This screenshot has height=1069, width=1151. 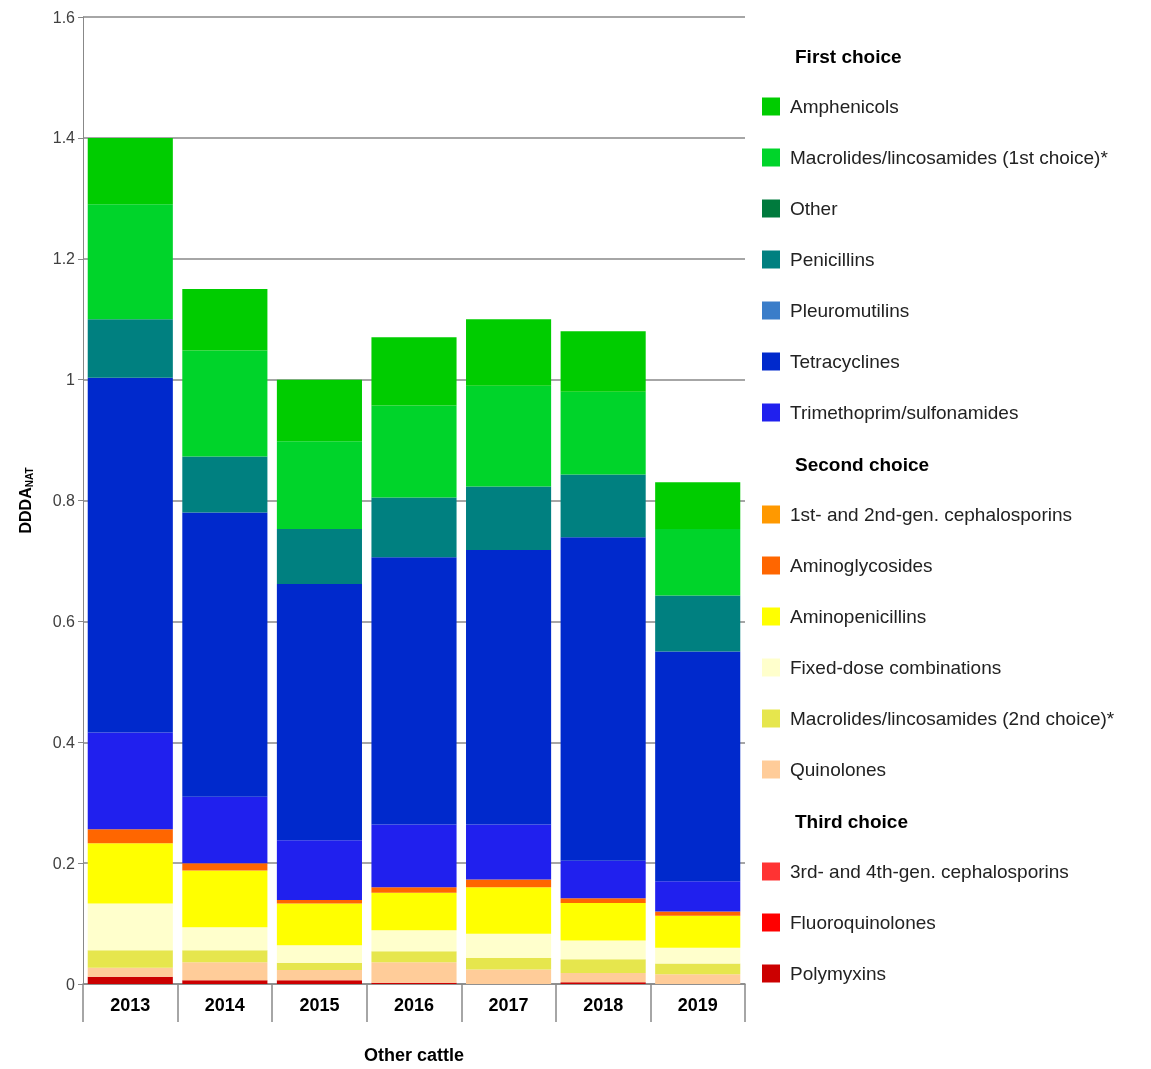 I want to click on legend-label: Aminopenicillins, so click(x=858, y=616).